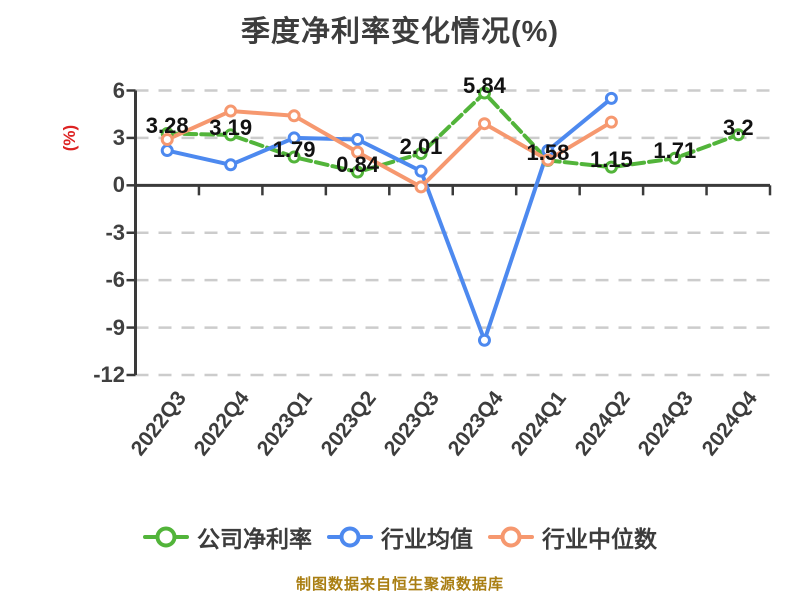 This screenshot has height=600, width=800. Describe the element at coordinates (400, 32) in the screenshot. I see `chart-title: 季度净利率变化情况(%)` at that location.